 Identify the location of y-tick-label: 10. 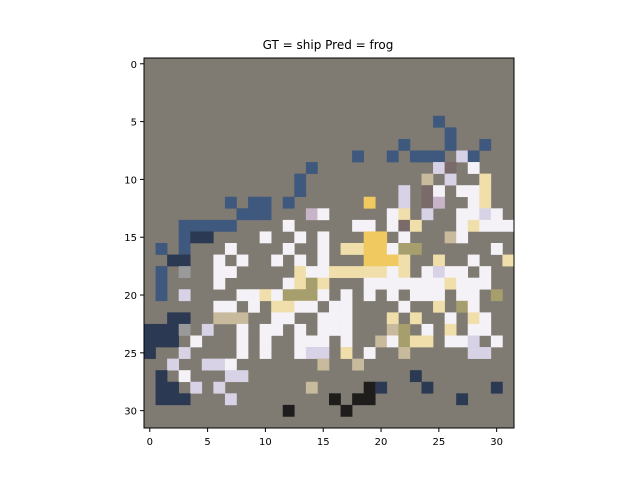
(130, 180).